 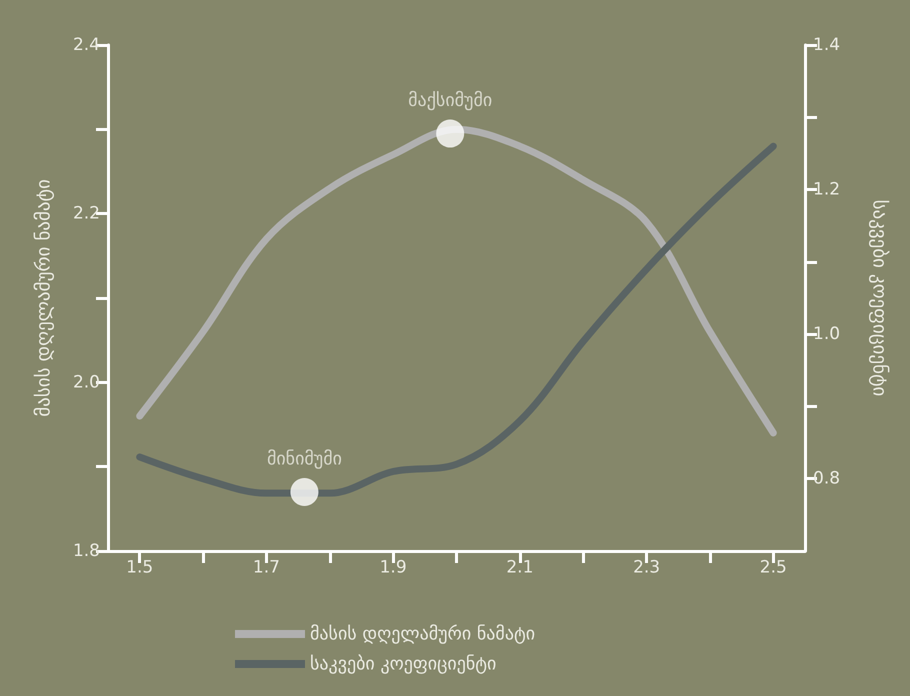 What do you see at coordinates (43, 298) in the screenshot?
I see `y-axis-title: მასის დღელამური ნამატი` at bounding box center [43, 298].